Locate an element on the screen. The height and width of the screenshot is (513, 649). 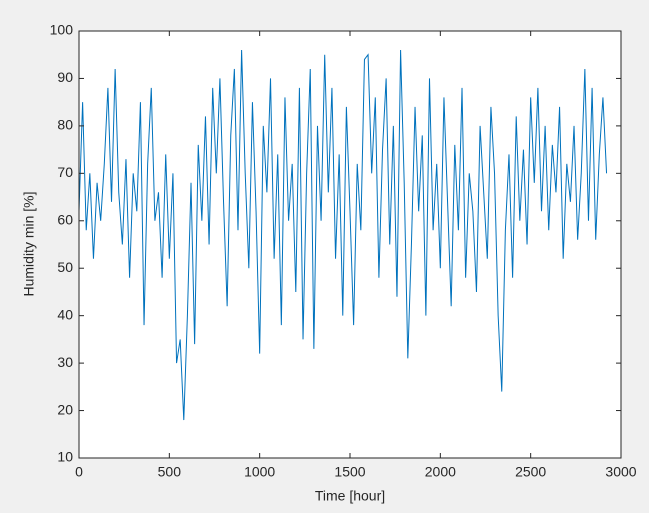
y-tick-label: 20 is located at coordinates (65, 409).